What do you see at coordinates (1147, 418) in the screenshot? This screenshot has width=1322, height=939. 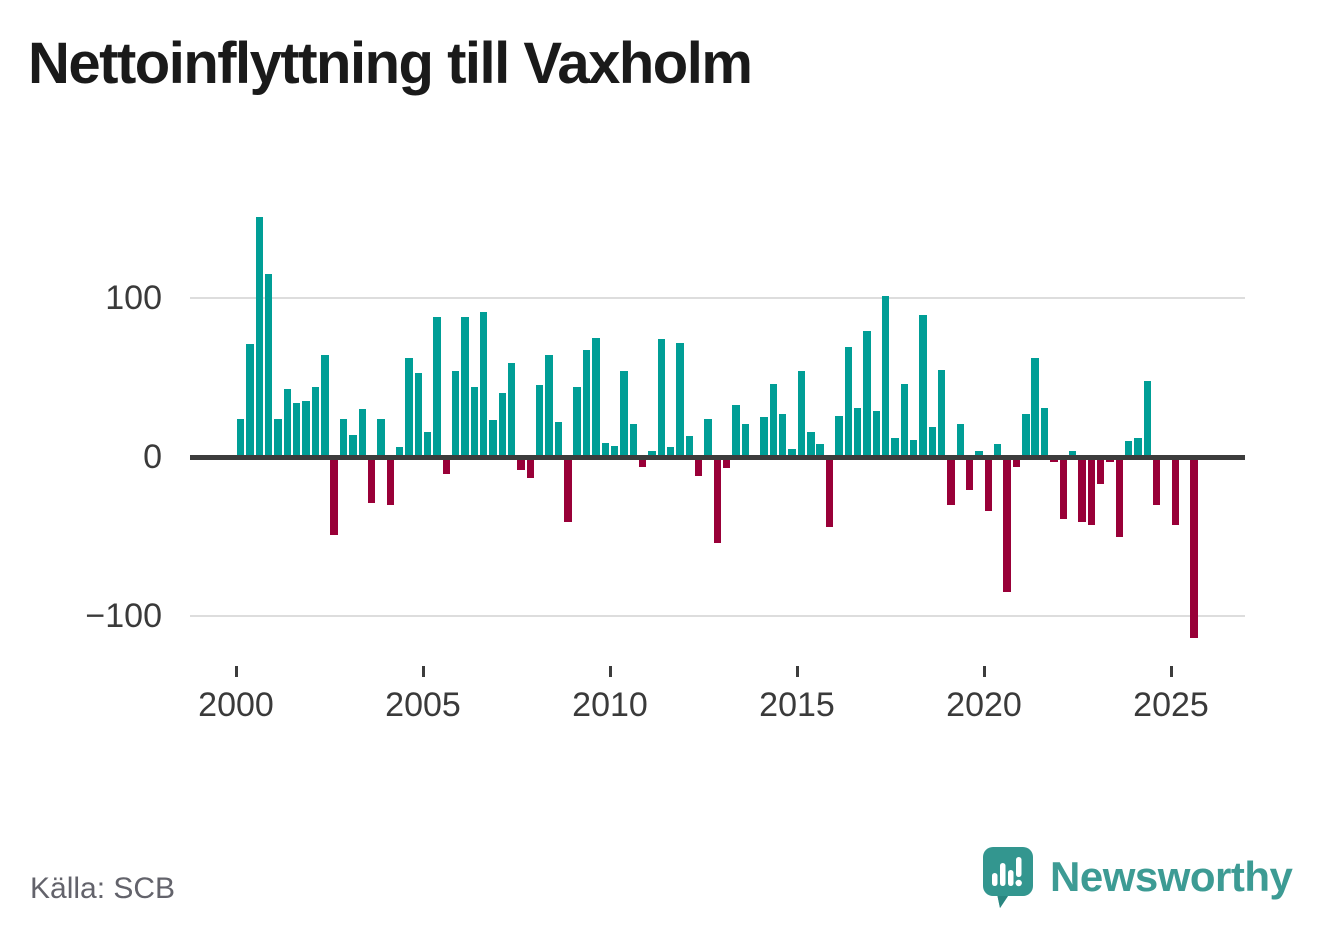 I see `bar-2024-Q2` at bounding box center [1147, 418].